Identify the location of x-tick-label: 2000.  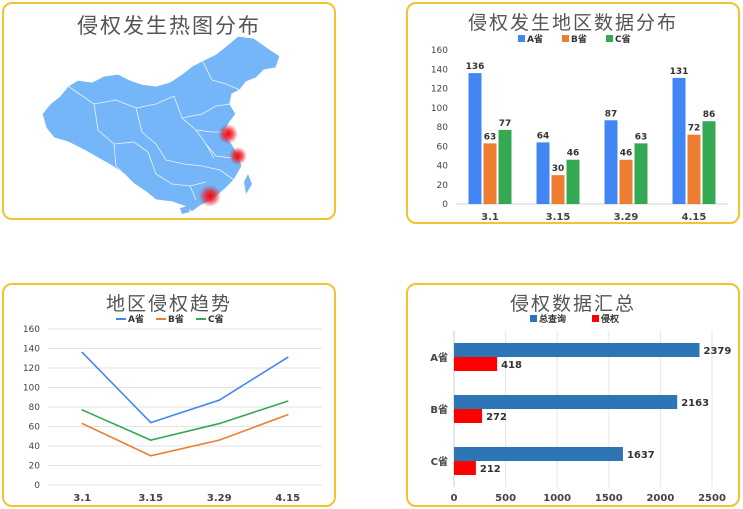
(660, 498).